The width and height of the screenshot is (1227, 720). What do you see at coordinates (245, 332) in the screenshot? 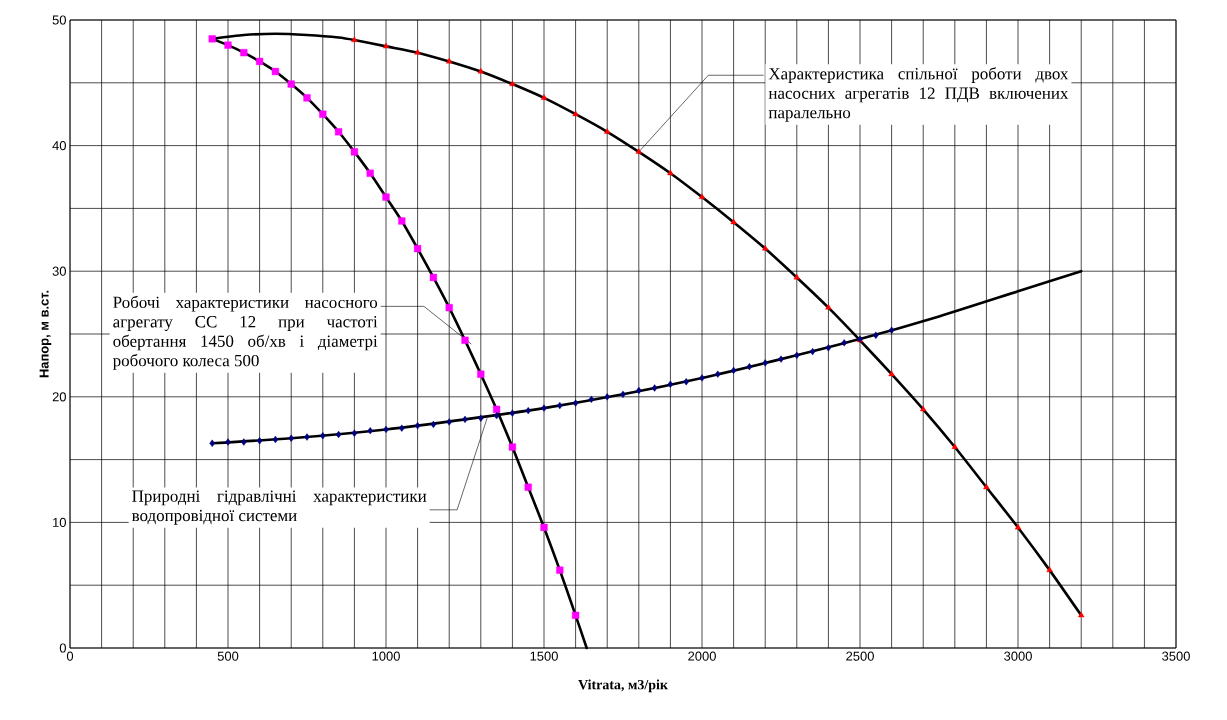
I see `annotation: Робочі характеристики насосного агрегату СС 12 при частоті обертання 1450 об/хв і діаметрі робочого колеса 500` at bounding box center [245, 332].